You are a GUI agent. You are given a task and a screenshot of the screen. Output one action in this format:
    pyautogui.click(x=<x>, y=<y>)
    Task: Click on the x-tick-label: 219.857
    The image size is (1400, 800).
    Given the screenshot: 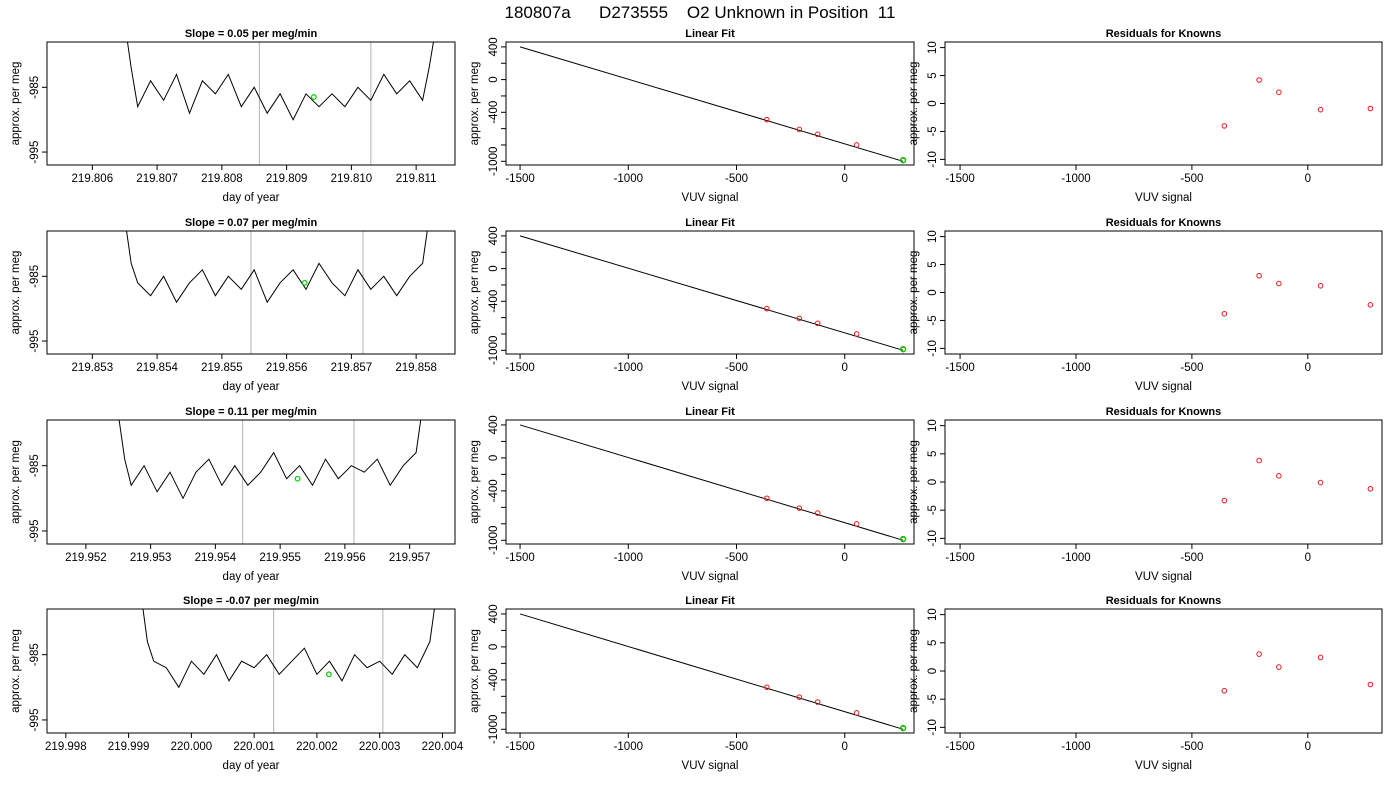 What is the action you would take?
    pyautogui.click(x=352, y=368)
    